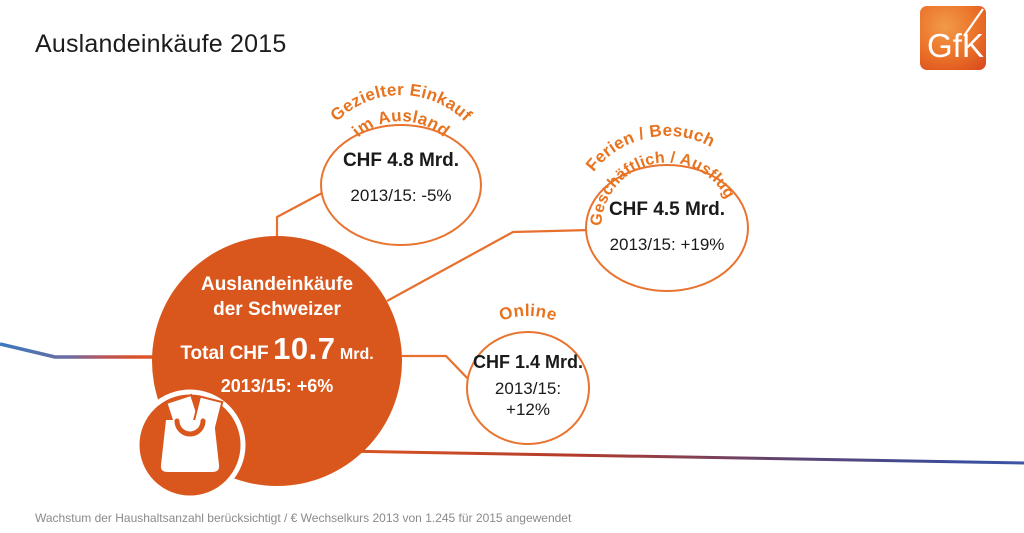 This screenshot has width=1024, height=533. Describe the element at coordinates (437, 369) in the screenshot. I see `connector-online` at that location.